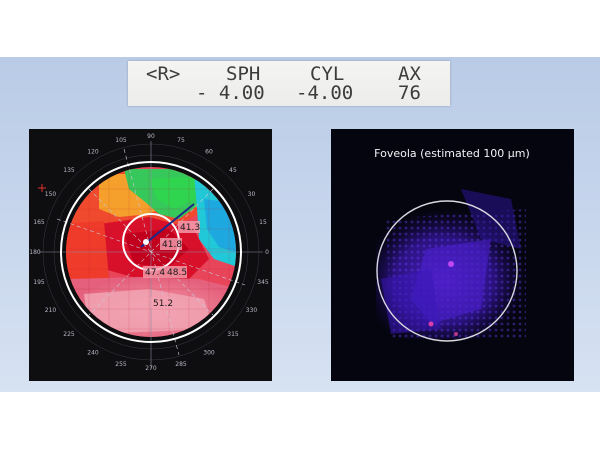  What do you see at coordinates (177, 273) in the screenshot?
I see `reading-48-5: 48.5` at bounding box center [177, 273].